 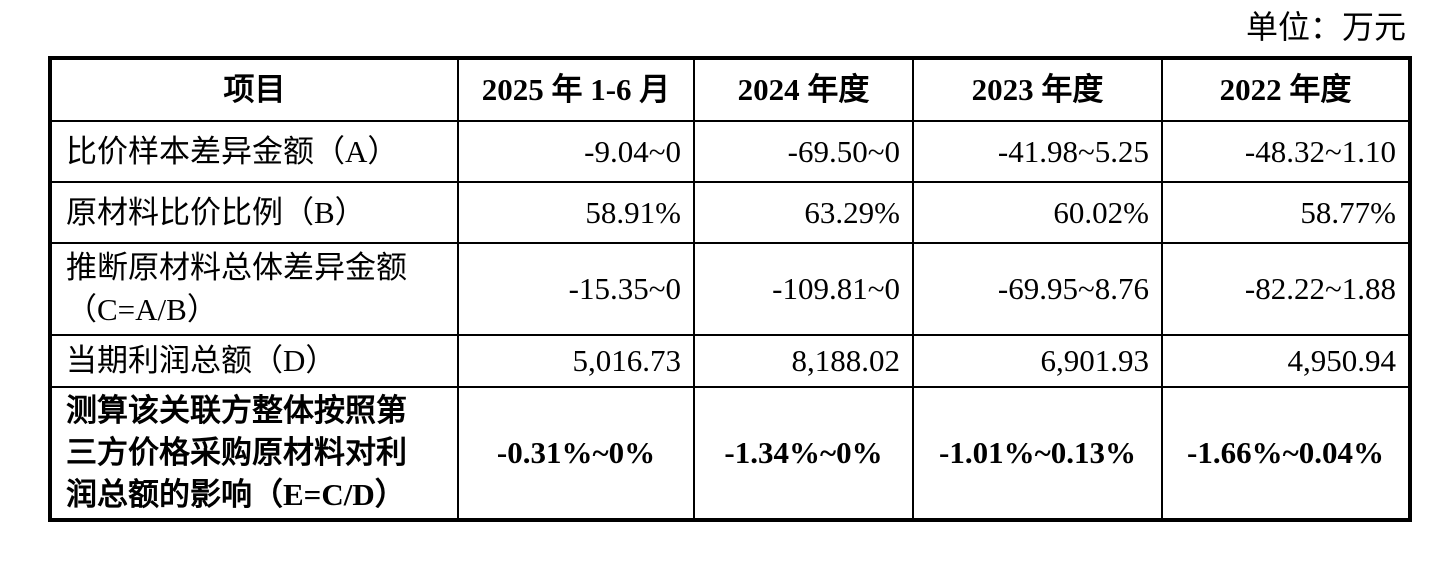 I want to click on cell-value: 8,188.02, so click(x=803, y=361).